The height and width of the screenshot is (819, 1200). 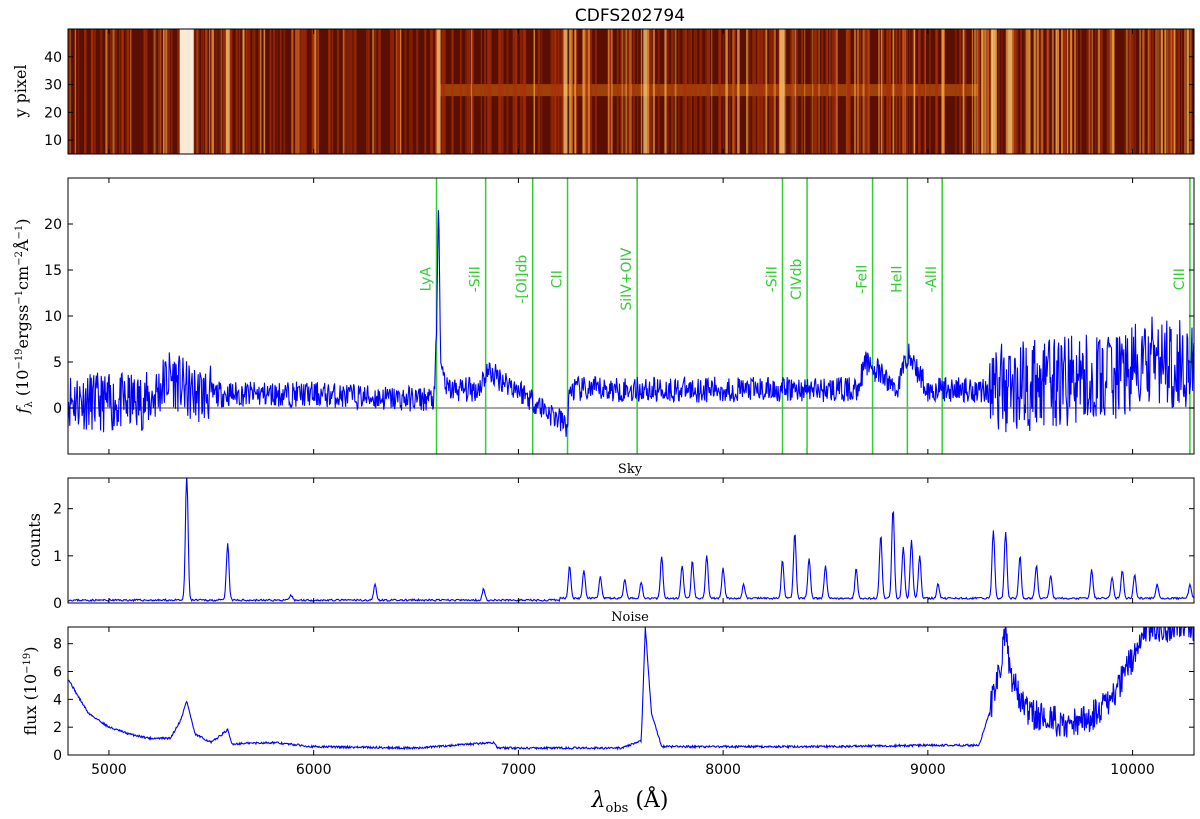 What do you see at coordinates (631, 540) in the screenshot?
I see `panel-sky-frame` at bounding box center [631, 540].